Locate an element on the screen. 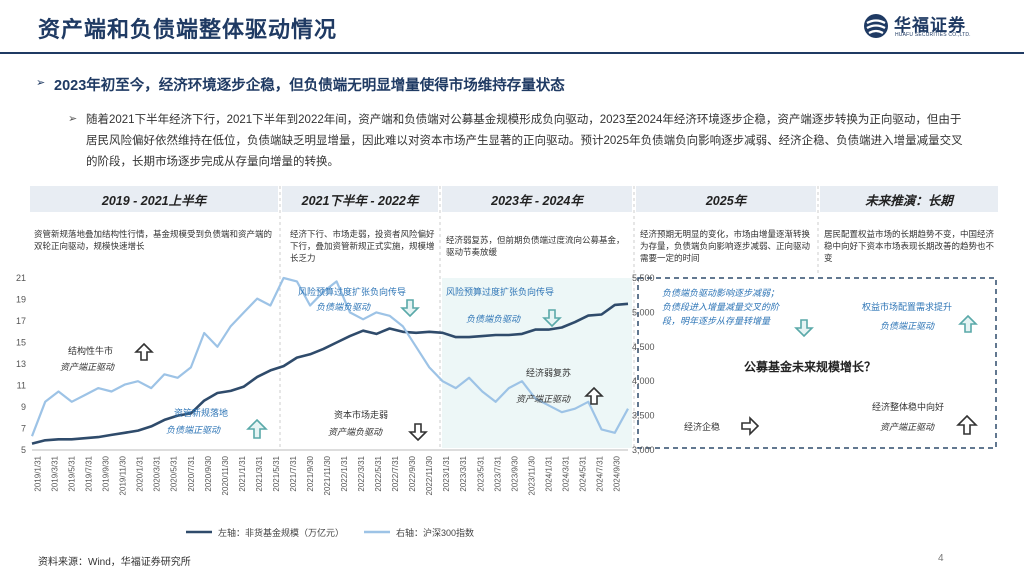  period-4-label: 2025年 is located at coordinates (726, 199).